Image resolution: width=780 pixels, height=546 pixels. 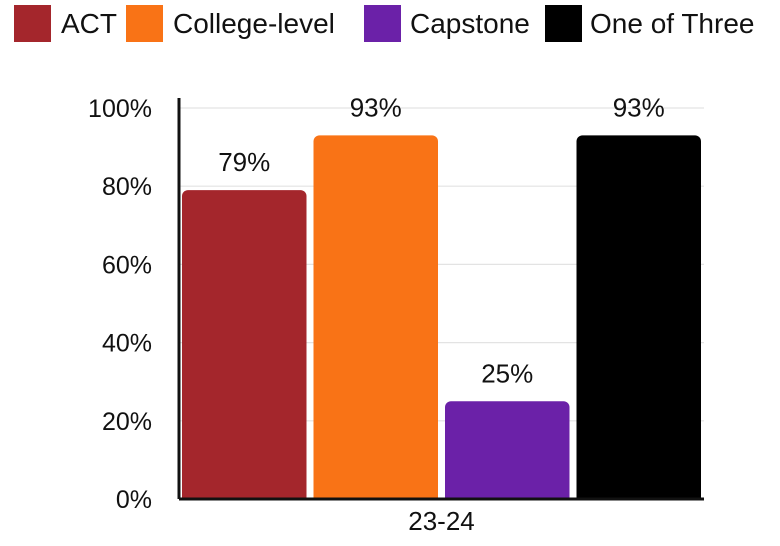 I want to click on bar-college-level, so click(x=375, y=317).